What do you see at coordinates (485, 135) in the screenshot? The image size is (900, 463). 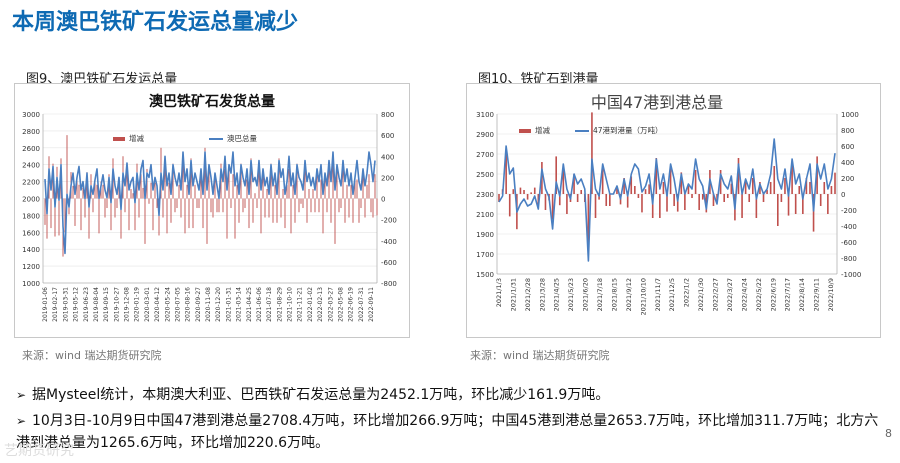 I see `y-left-tick-label: 2900` at bounding box center [485, 135].